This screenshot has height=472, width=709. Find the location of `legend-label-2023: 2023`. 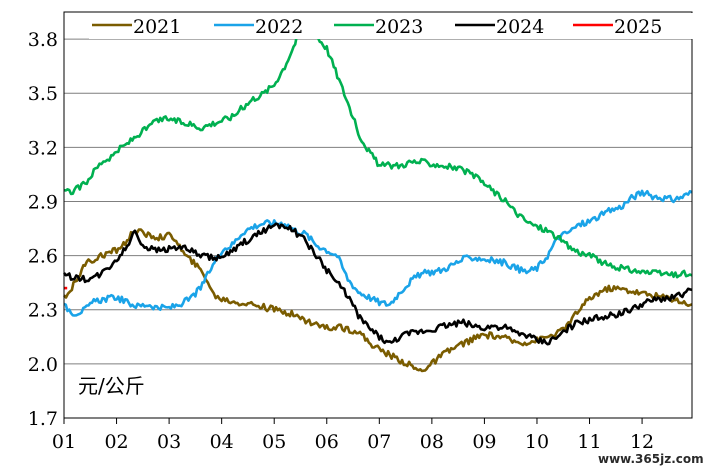

legend-label-2023: 2023 is located at coordinates (399, 27).